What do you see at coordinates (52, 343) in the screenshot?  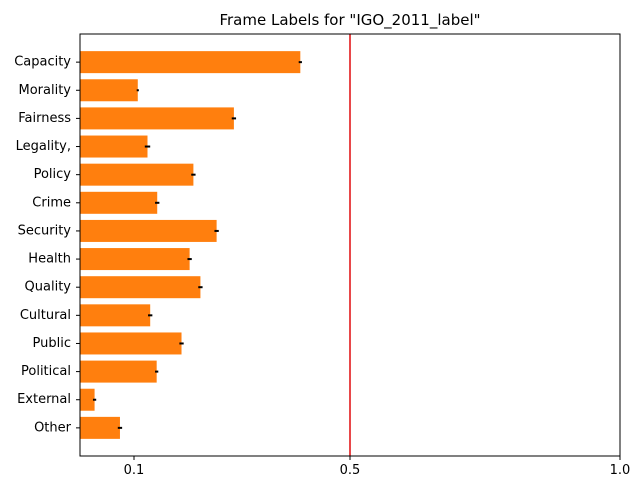 I see `y-tick-label: Public` at bounding box center [52, 343].